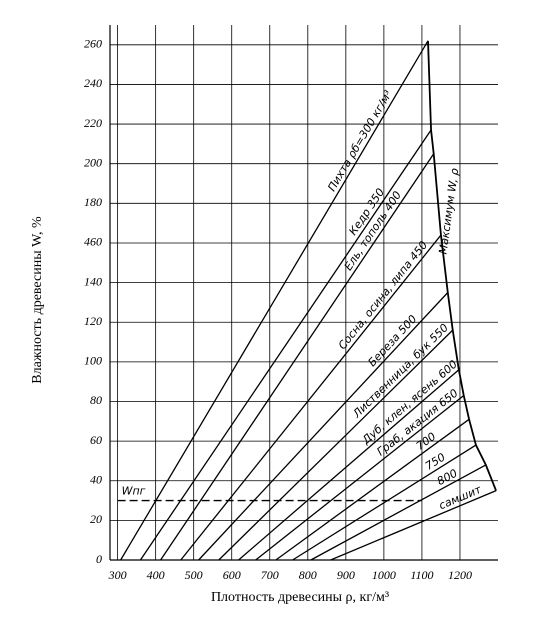 The height and width of the screenshot is (625, 560). I want to click on x-tick-label: 1100, so click(421, 575).